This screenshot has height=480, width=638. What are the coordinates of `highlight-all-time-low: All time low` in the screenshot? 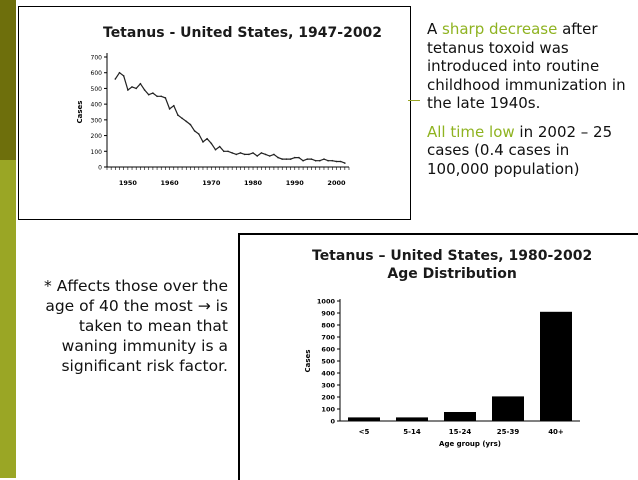 It's located at (471, 131).